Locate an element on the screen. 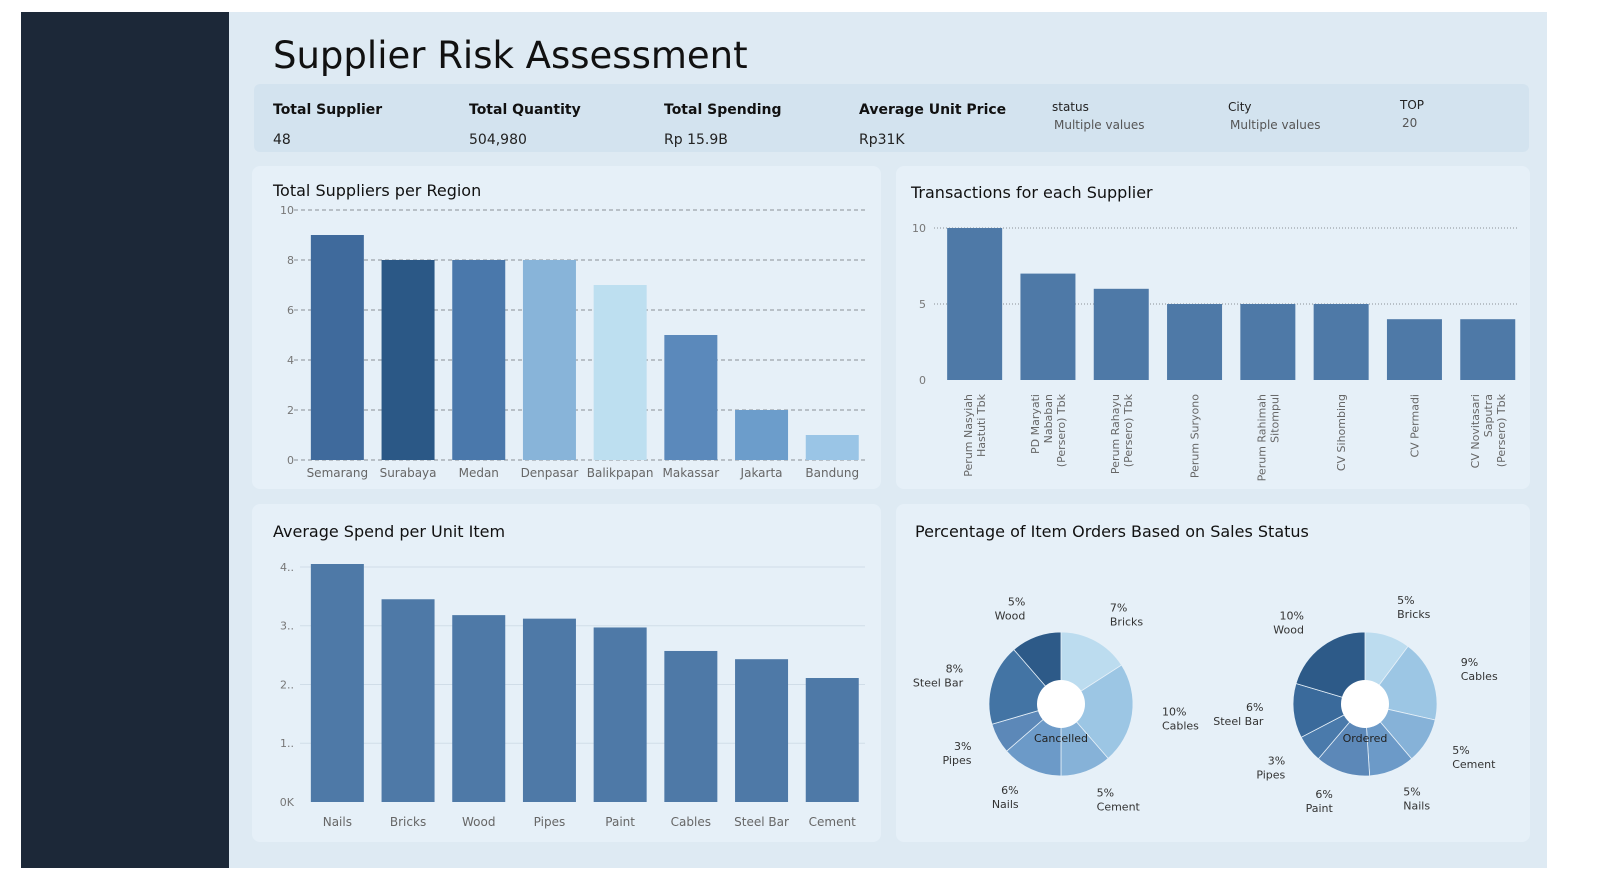 The image size is (1599, 895). filter-city-value: Multiple values is located at coordinates (1275, 125).